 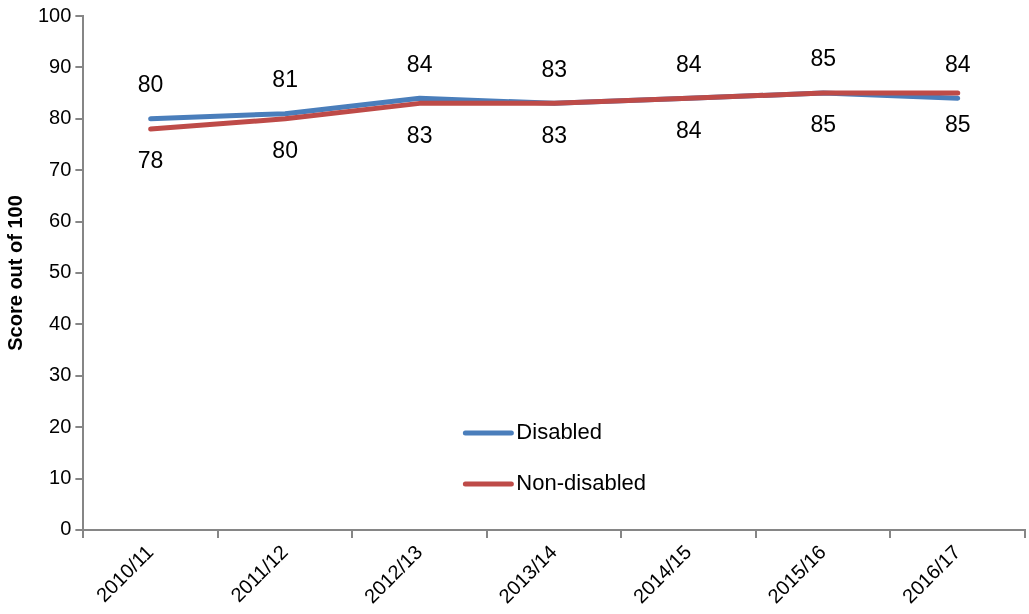 I want to click on y-tick-label: 100, so click(x=54, y=14).